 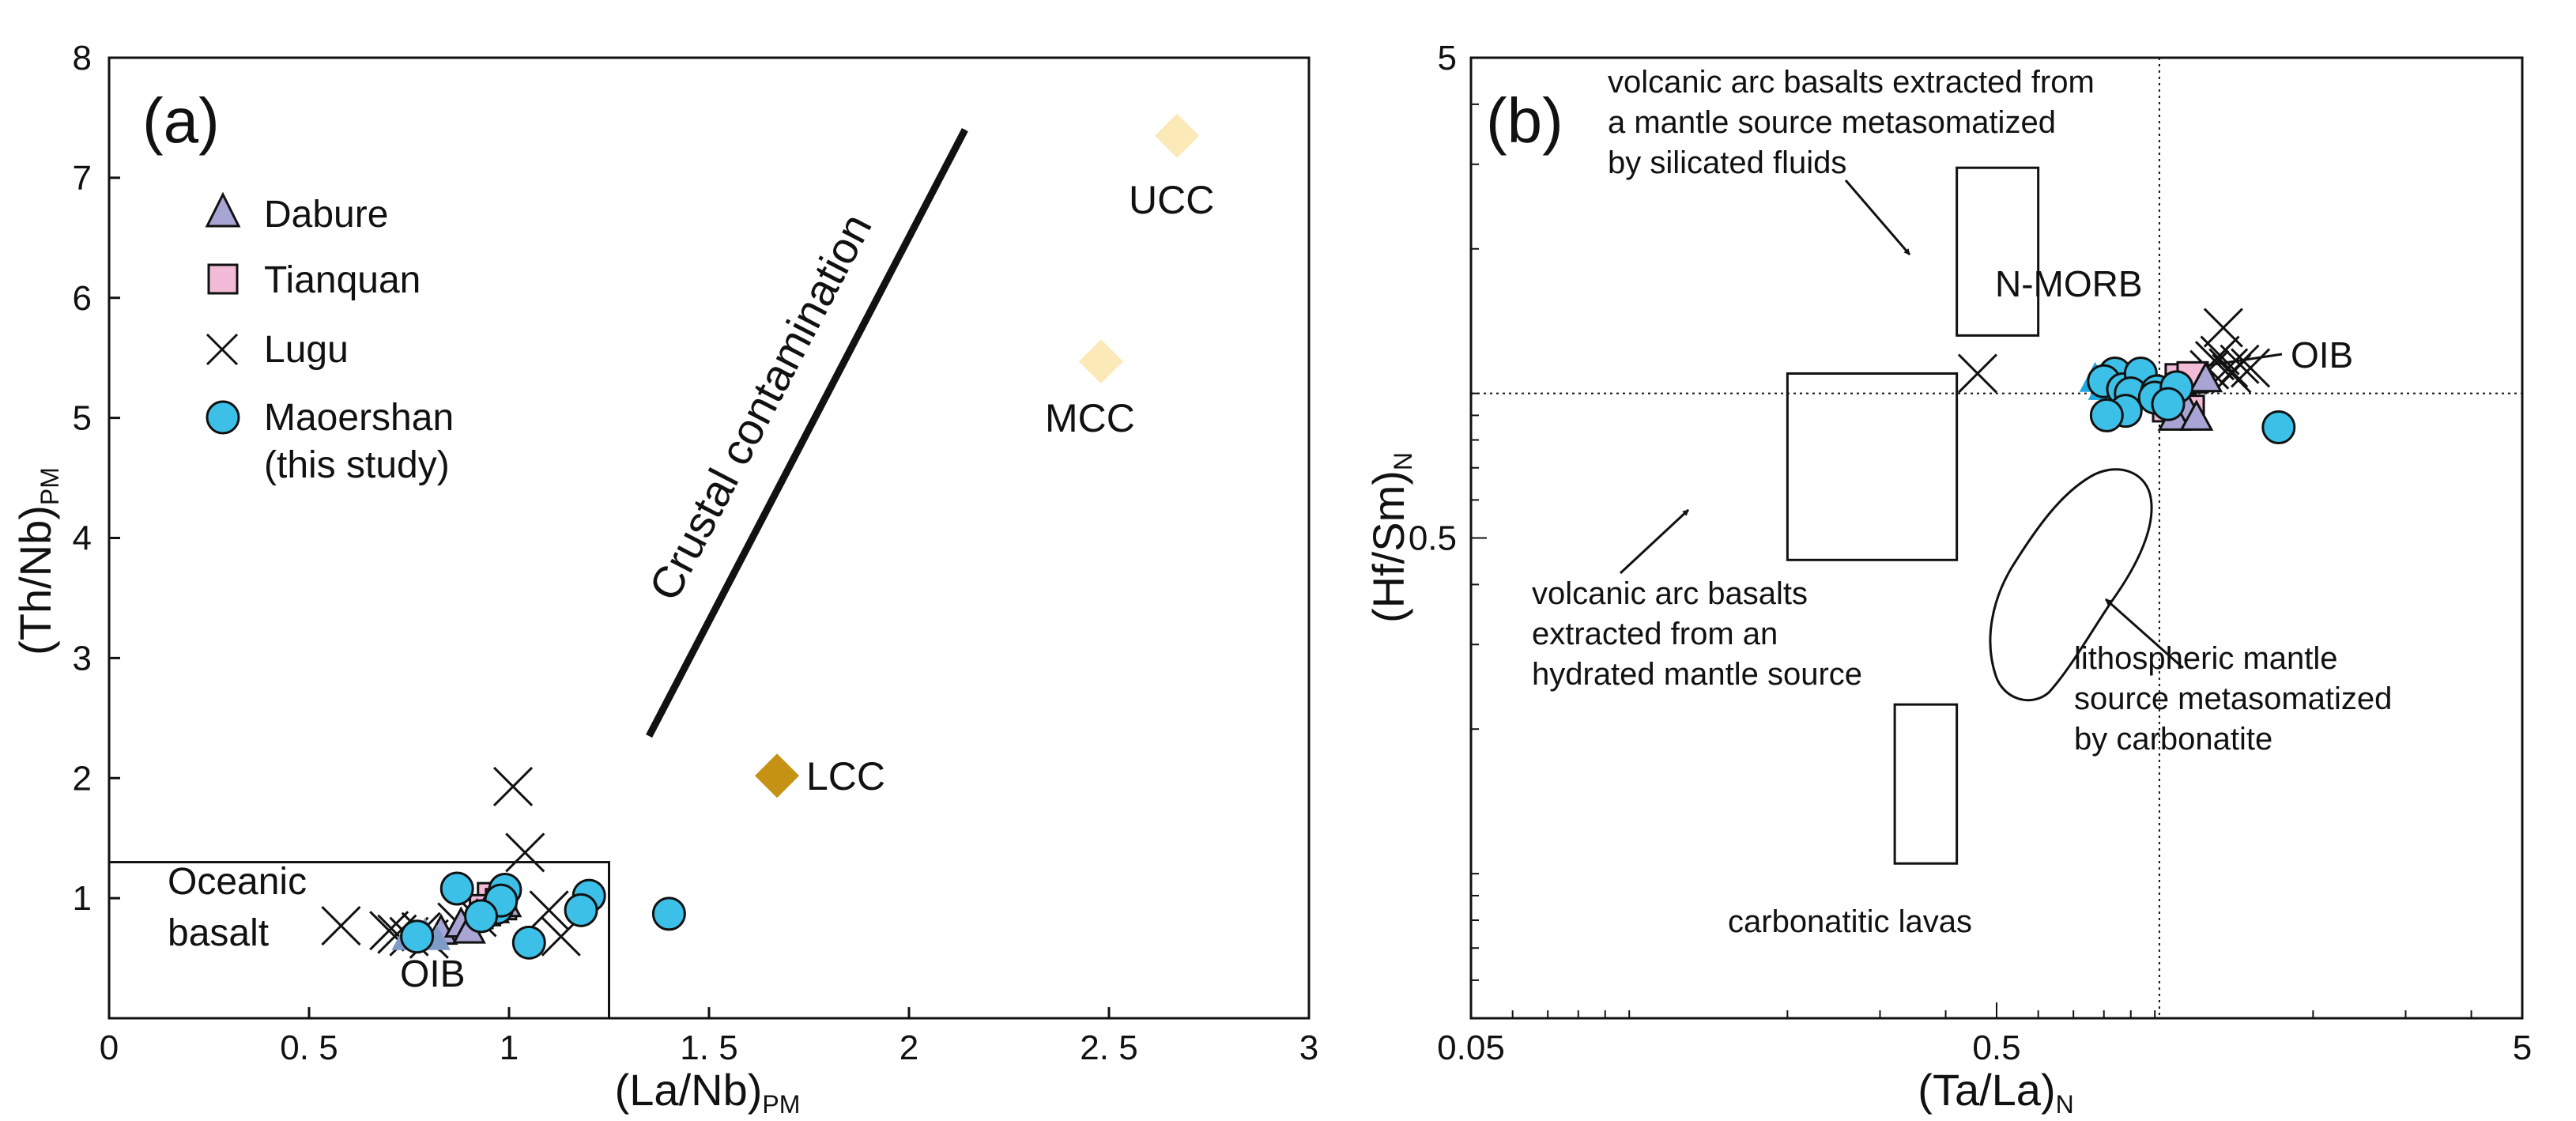 What do you see at coordinates (223, 417) in the screenshot?
I see `legend-circle-marker` at bounding box center [223, 417].